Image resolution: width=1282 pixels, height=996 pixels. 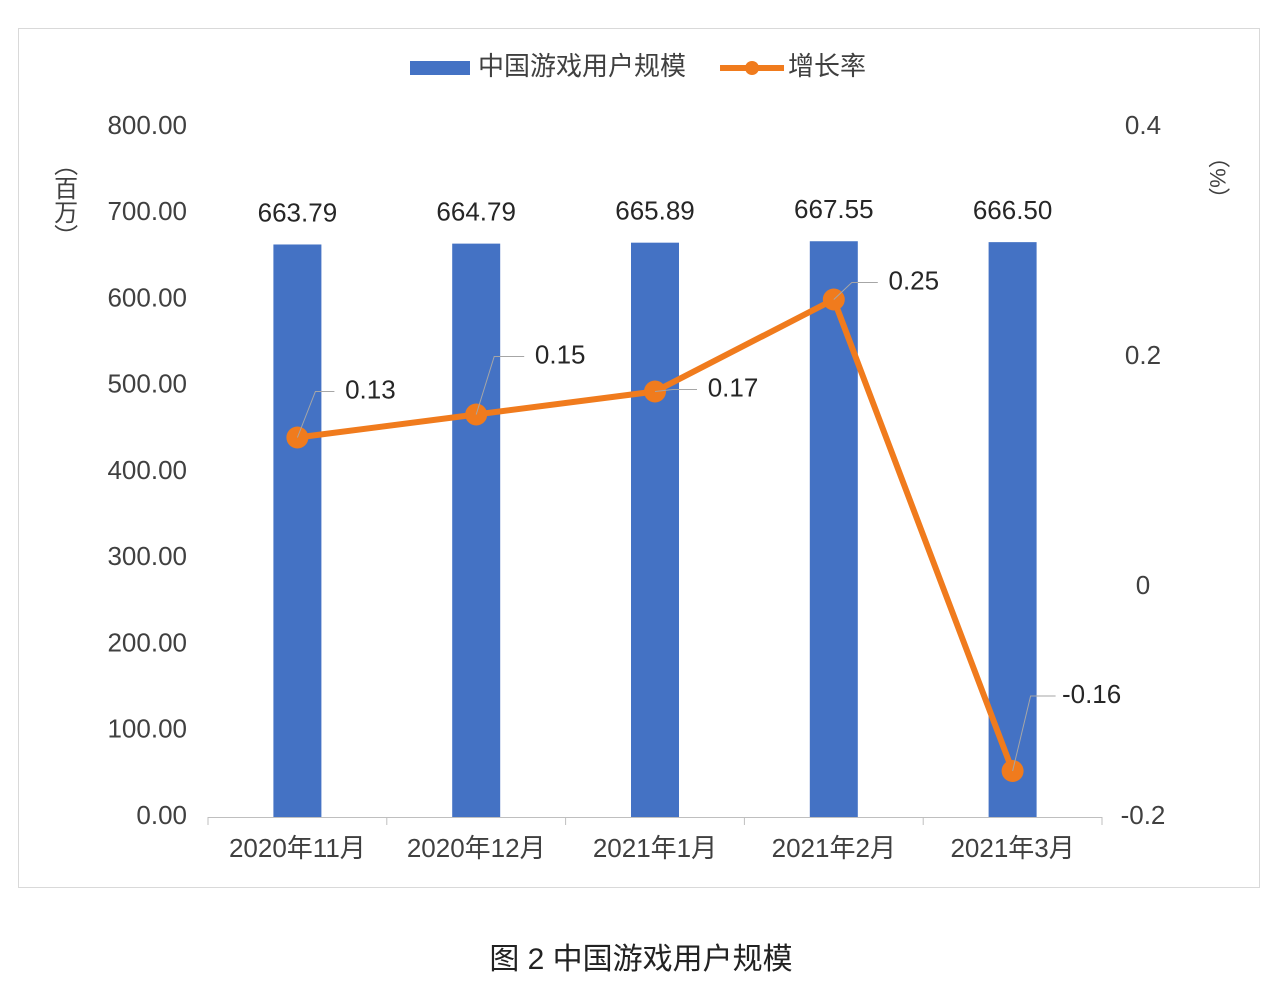 I want to click on line-value-label: 0.13, so click(x=370, y=389).